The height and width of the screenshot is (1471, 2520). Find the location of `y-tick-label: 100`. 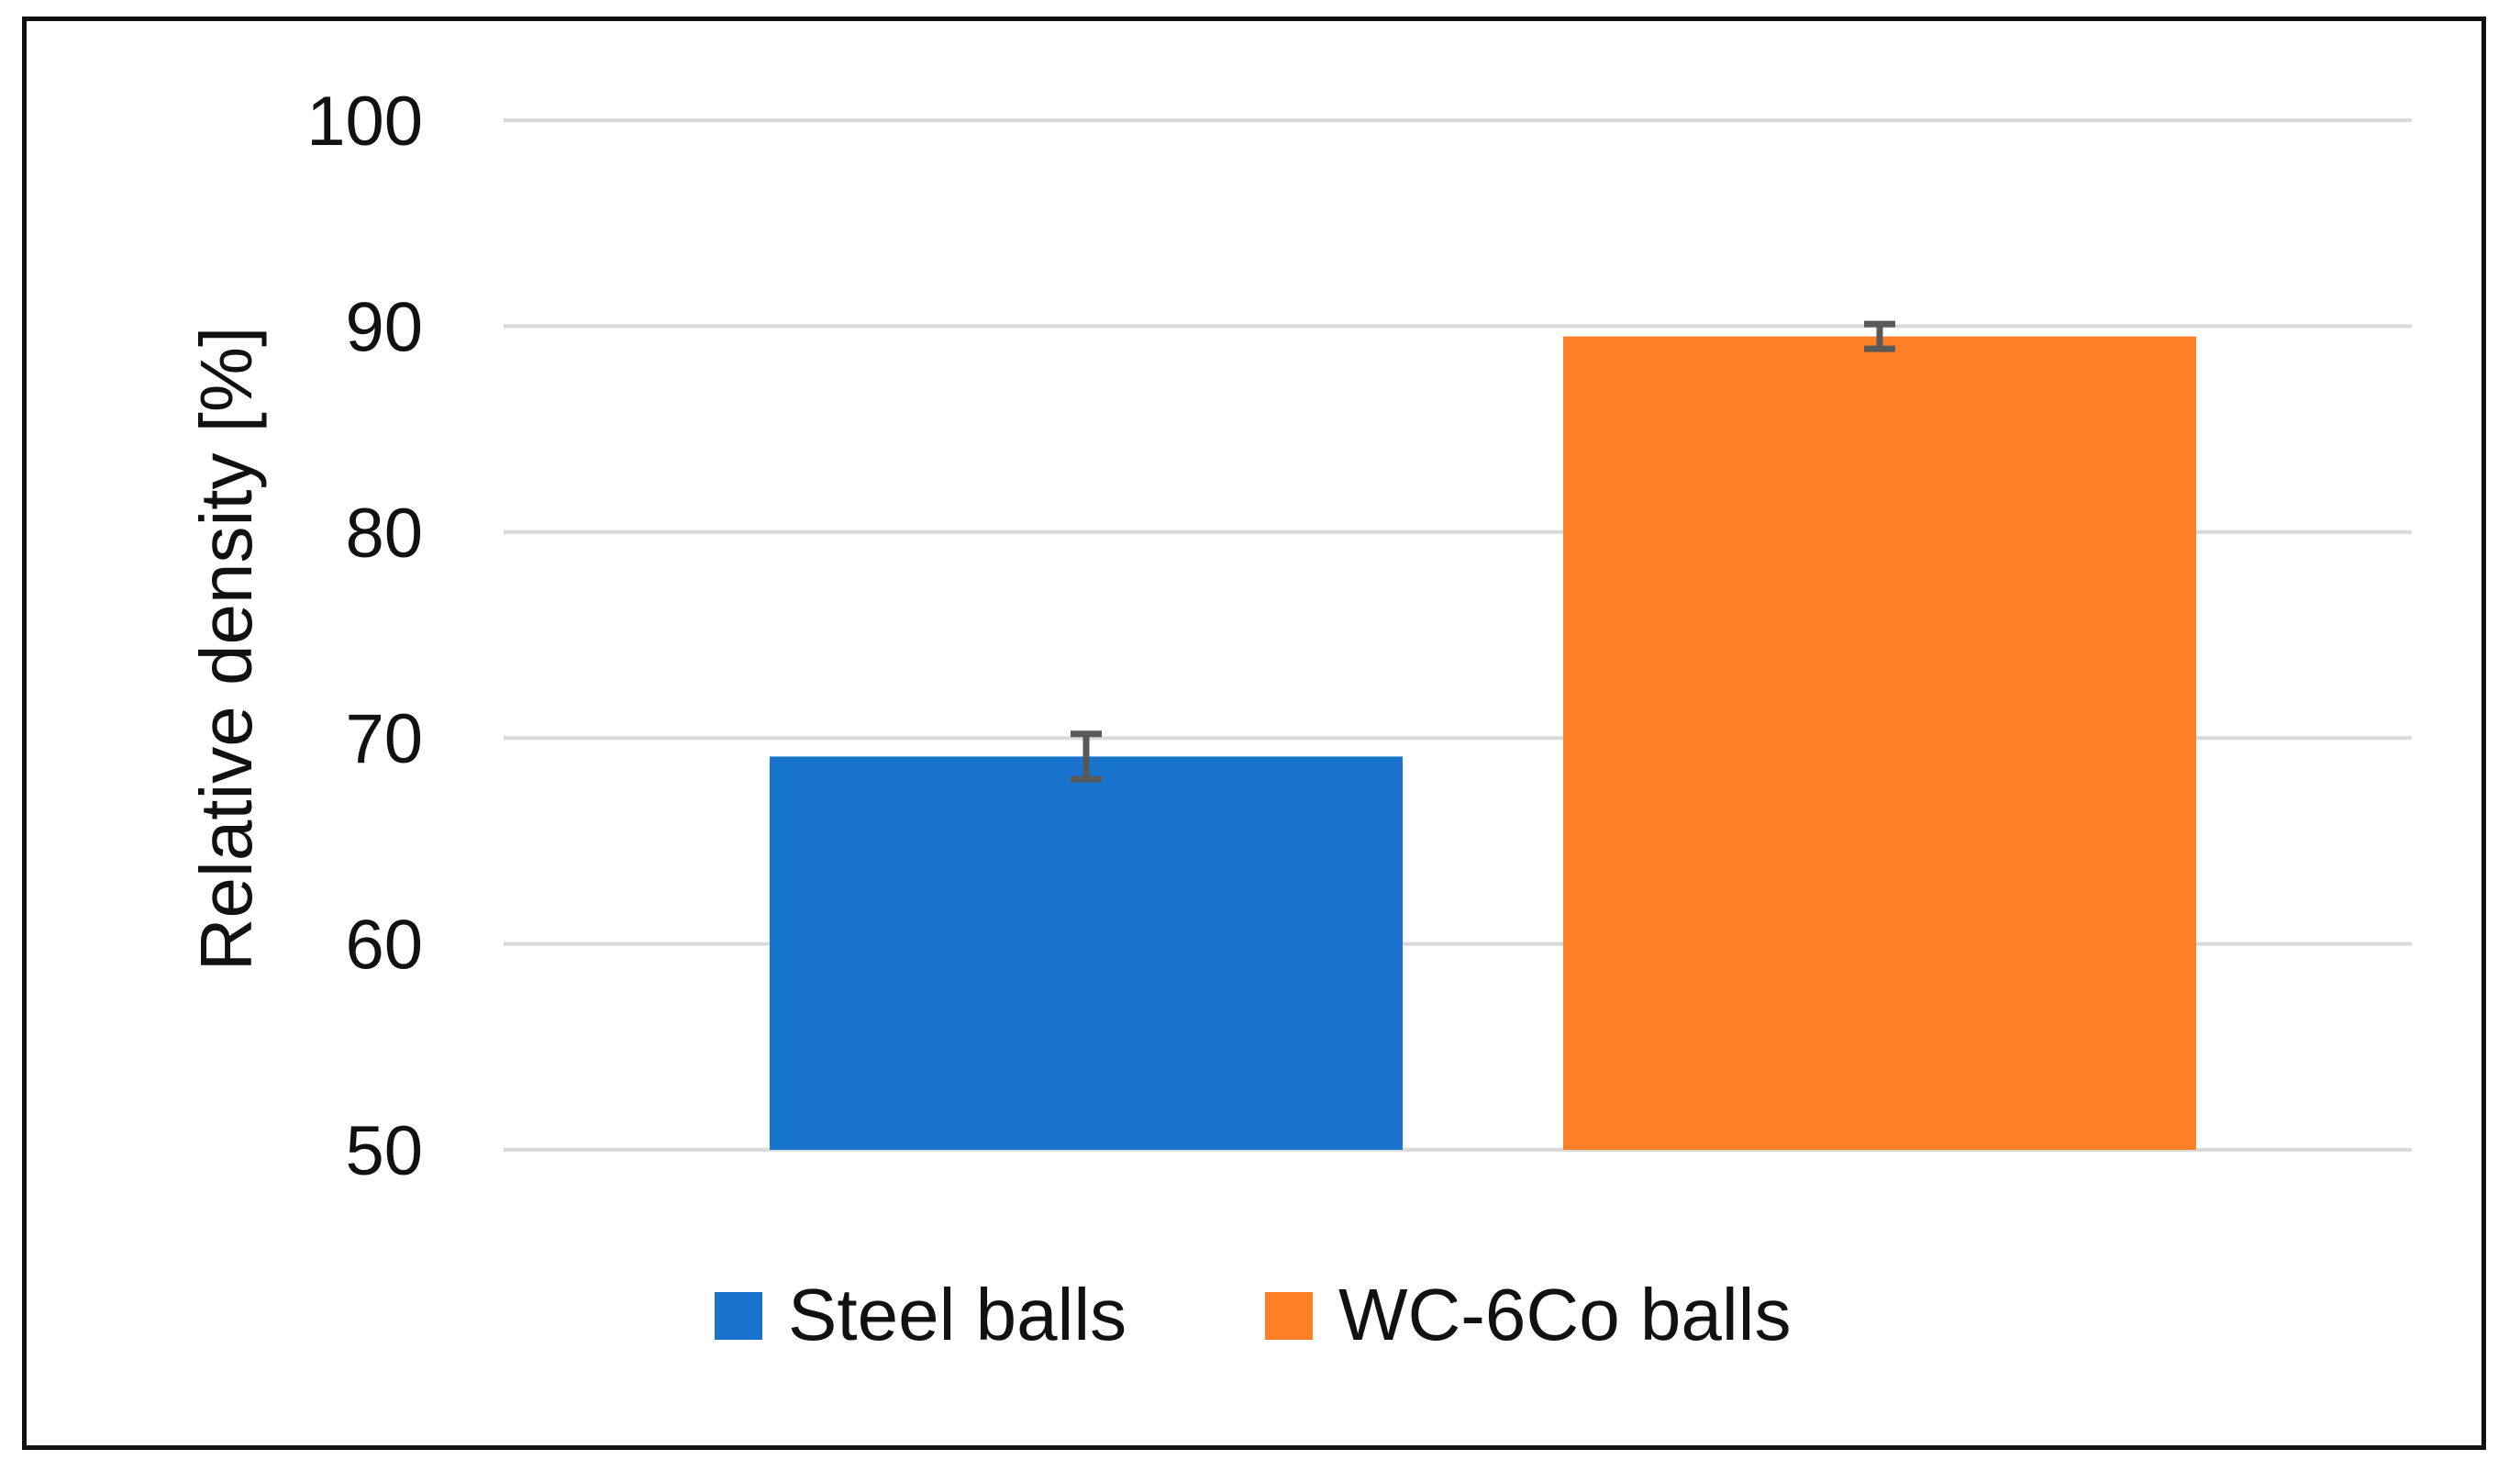

y-tick-label: 100 is located at coordinates (364, 122).